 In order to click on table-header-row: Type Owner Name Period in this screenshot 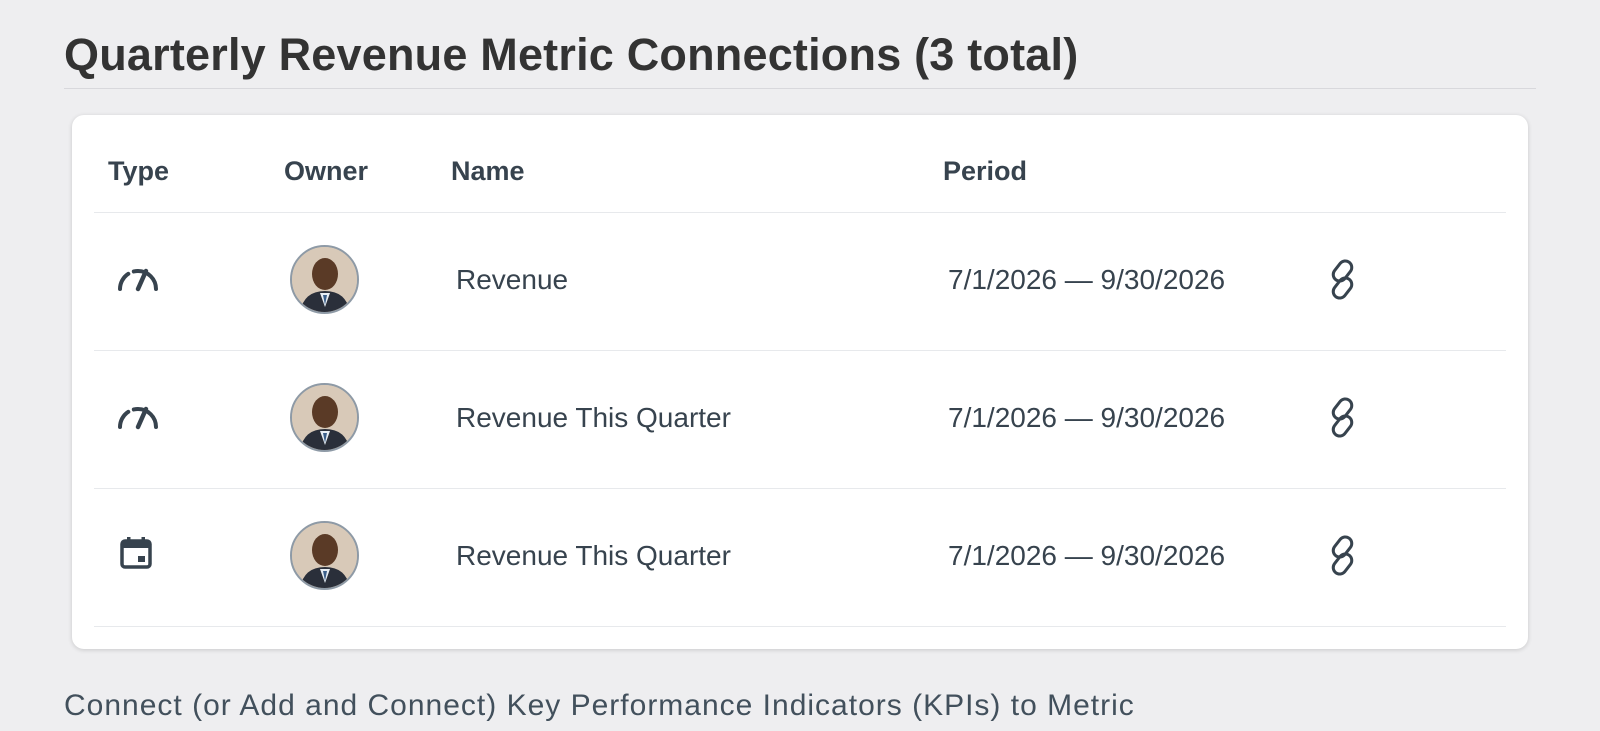, I will do `click(800, 164)`.